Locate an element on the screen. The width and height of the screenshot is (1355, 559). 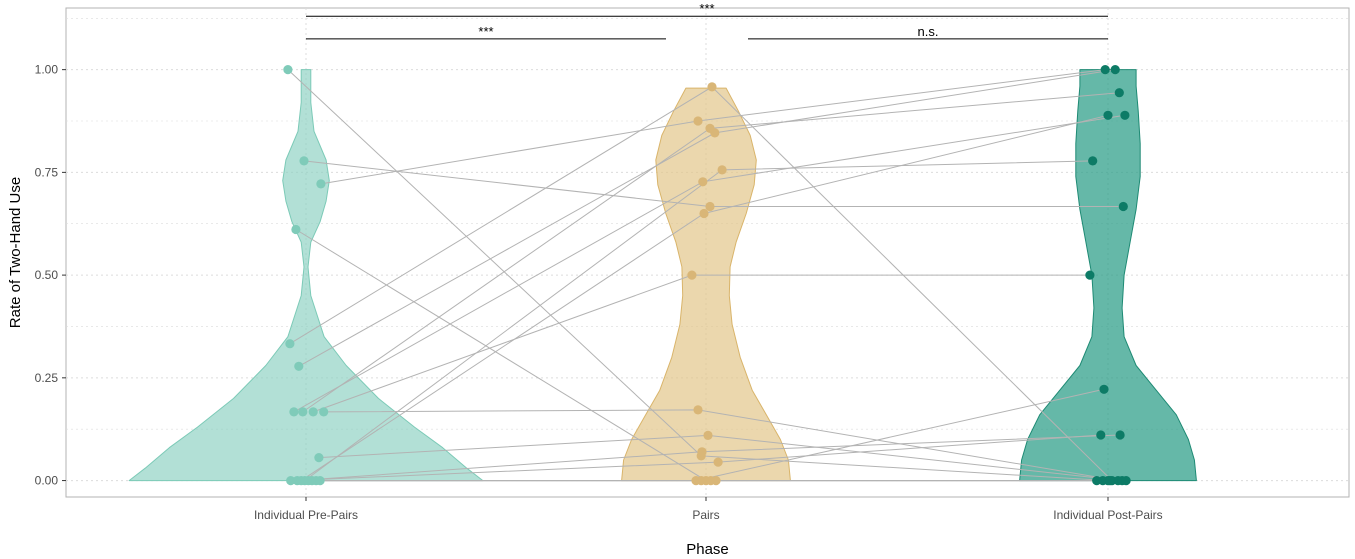
significance-brackets: *** n.s. *** is located at coordinates (707, 20).